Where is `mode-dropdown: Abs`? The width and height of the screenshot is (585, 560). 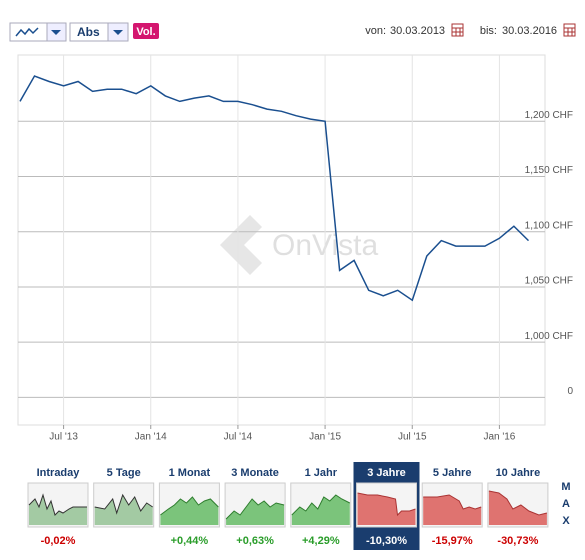 mode-dropdown: Abs is located at coordinates (99, 32).